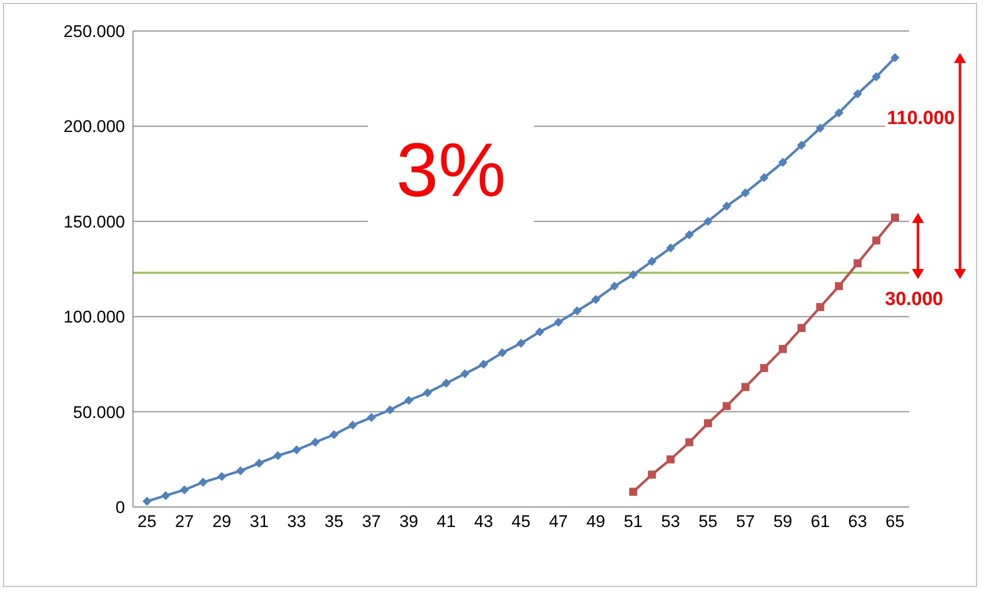  I want to click on y-tick-label: 0, so click(120, 508).